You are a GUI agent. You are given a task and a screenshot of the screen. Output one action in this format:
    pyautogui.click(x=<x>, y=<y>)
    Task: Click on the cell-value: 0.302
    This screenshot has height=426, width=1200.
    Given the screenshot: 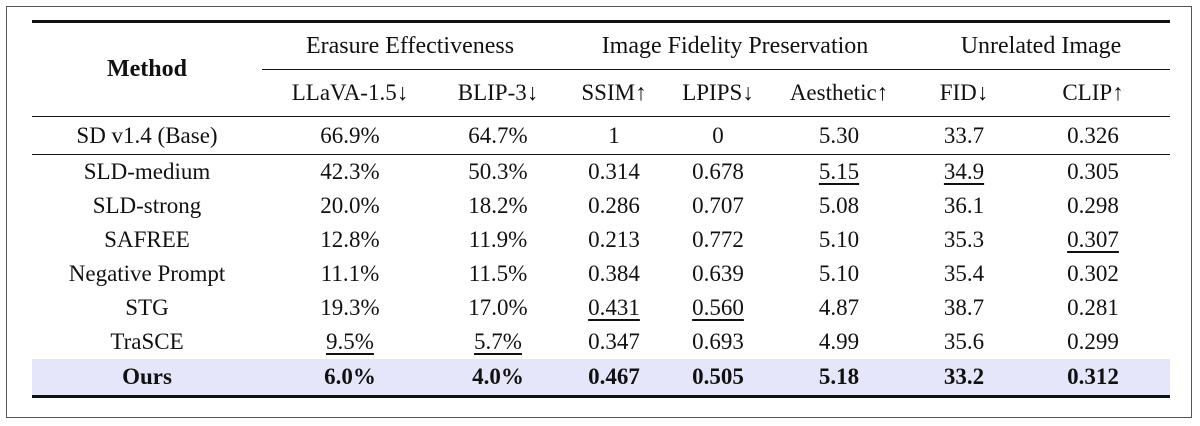 What is the action you would take?
    pyautogui.click(x=1093, y=273)
    